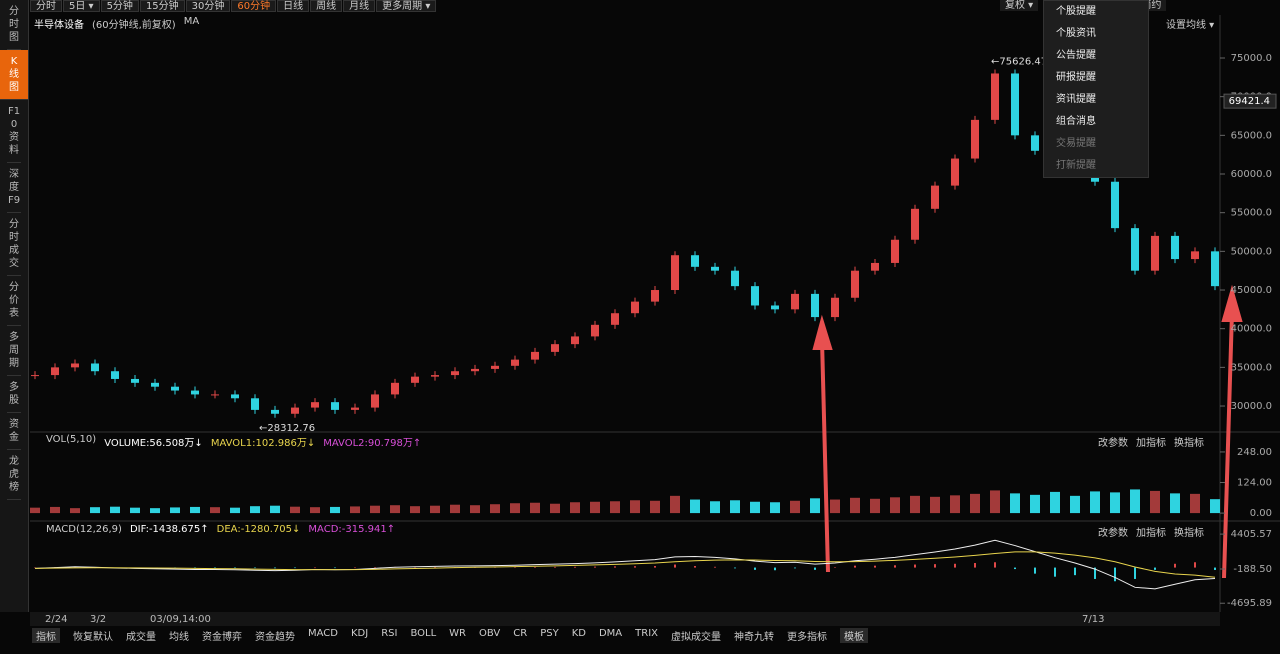 The image size is (1280, 654). Describe the element at coordinates (81, 6) in the screenshot. I see `period-tab: 5日 ▾` at that location.